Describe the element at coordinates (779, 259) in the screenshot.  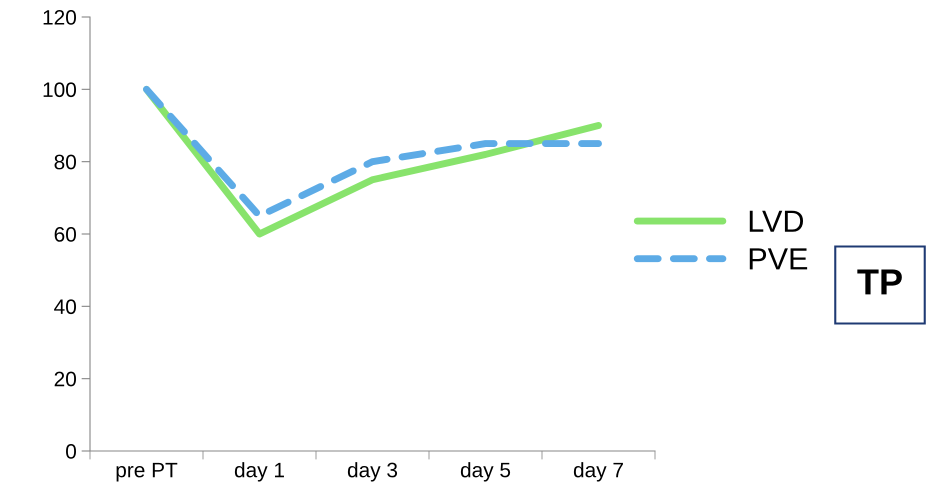
I see `legend-label: PVE` at that location.